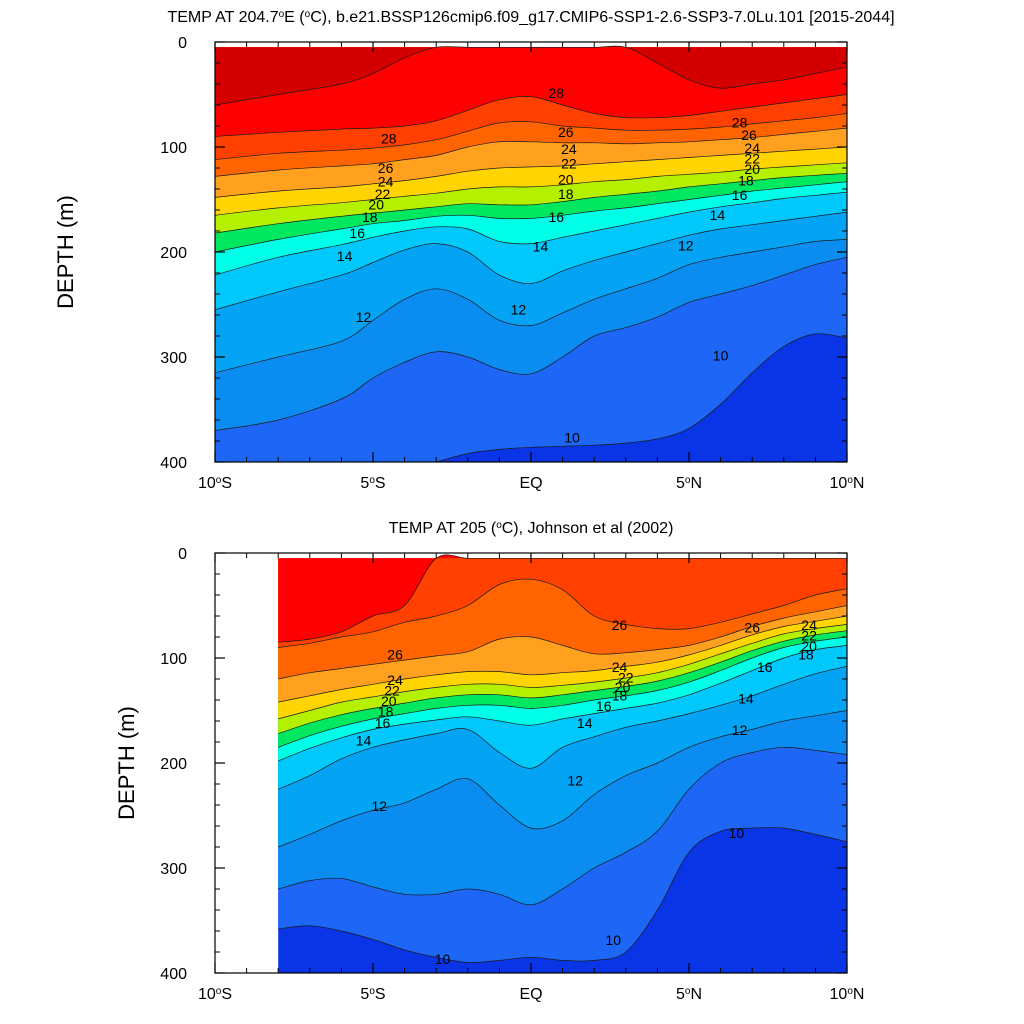  What do you see at coordinates (182, 554) in the screenshot?
I see `y-tick-label: 0` at bounding box center [182, 554].